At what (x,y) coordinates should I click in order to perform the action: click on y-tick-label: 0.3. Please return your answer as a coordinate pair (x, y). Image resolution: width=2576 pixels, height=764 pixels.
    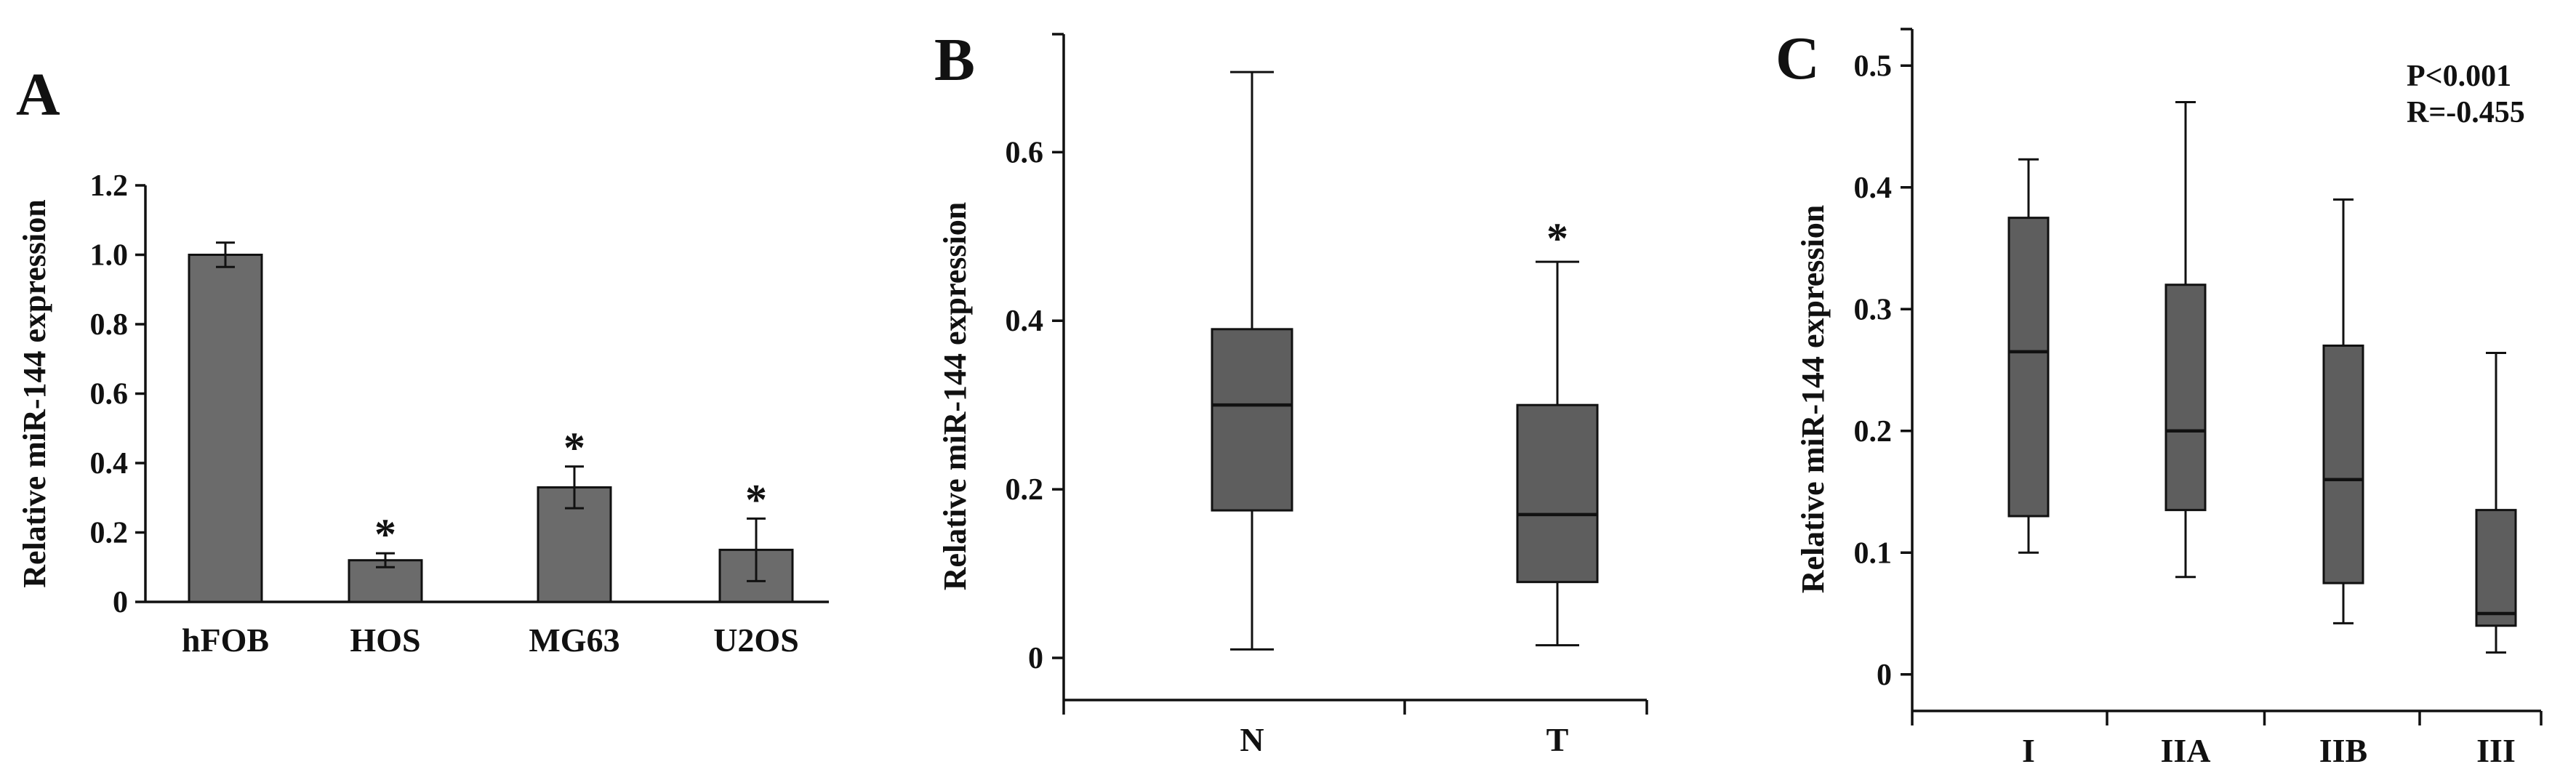
    Looking at the image, I should click on (1874, 309).